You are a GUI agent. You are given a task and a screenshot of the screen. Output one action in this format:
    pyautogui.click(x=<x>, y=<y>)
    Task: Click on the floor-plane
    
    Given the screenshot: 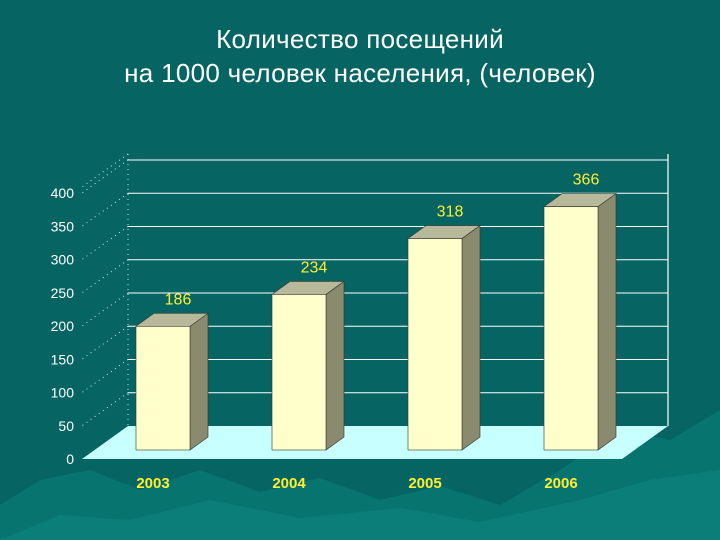 What is the action you would take?
    pyautogui.click(x=375, y=442)
    